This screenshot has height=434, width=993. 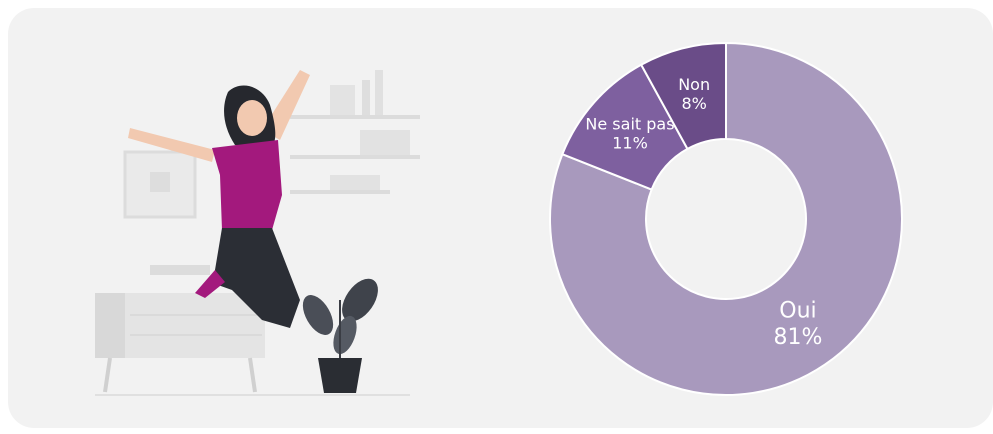 What do you see at coordinates (694, 84) in the screenshot?
I see `slice-category-label: Non` at bounding box center [694, 84].